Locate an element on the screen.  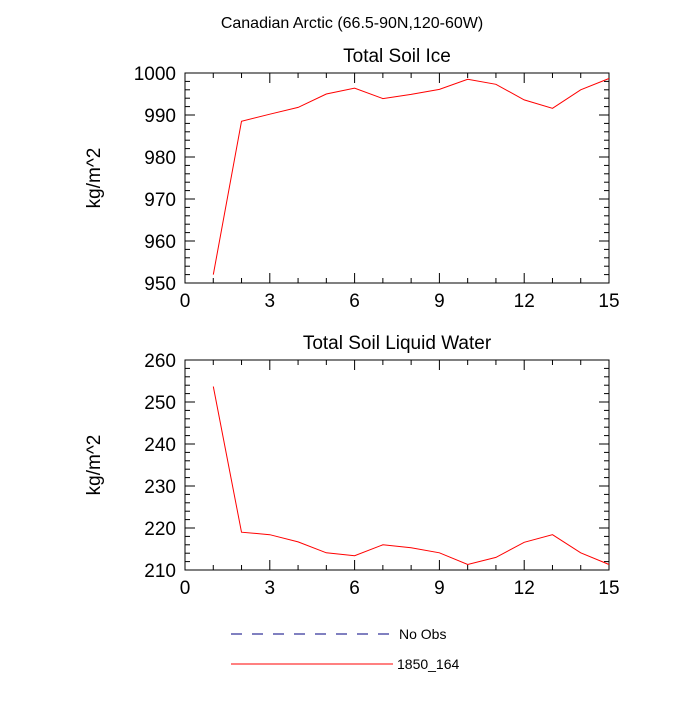
y-tick-label: 230 is located at coordinates (160, 487).